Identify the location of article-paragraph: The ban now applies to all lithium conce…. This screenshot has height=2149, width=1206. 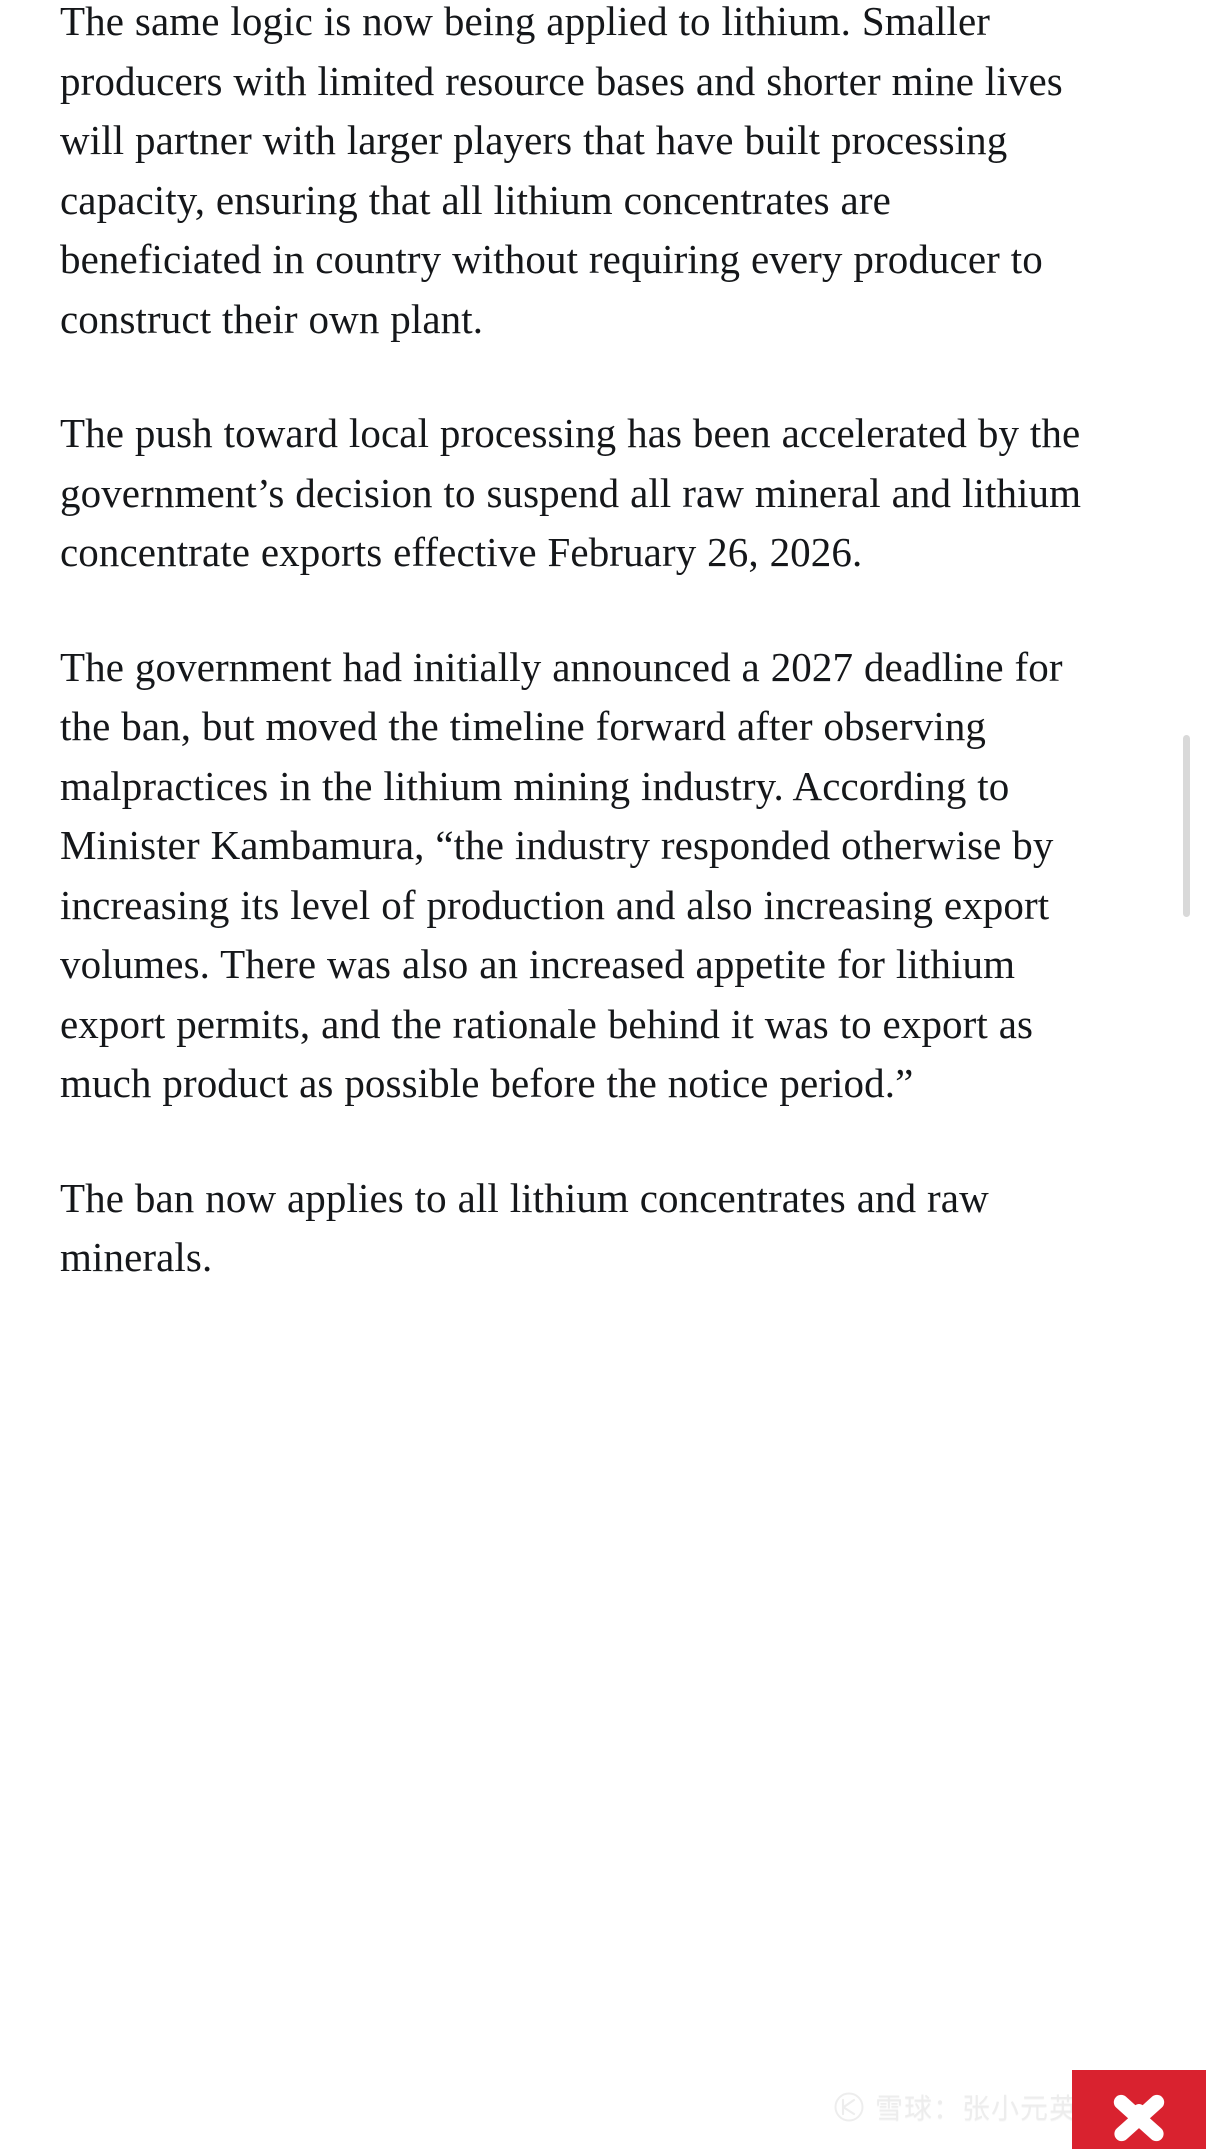
(524, 1227).